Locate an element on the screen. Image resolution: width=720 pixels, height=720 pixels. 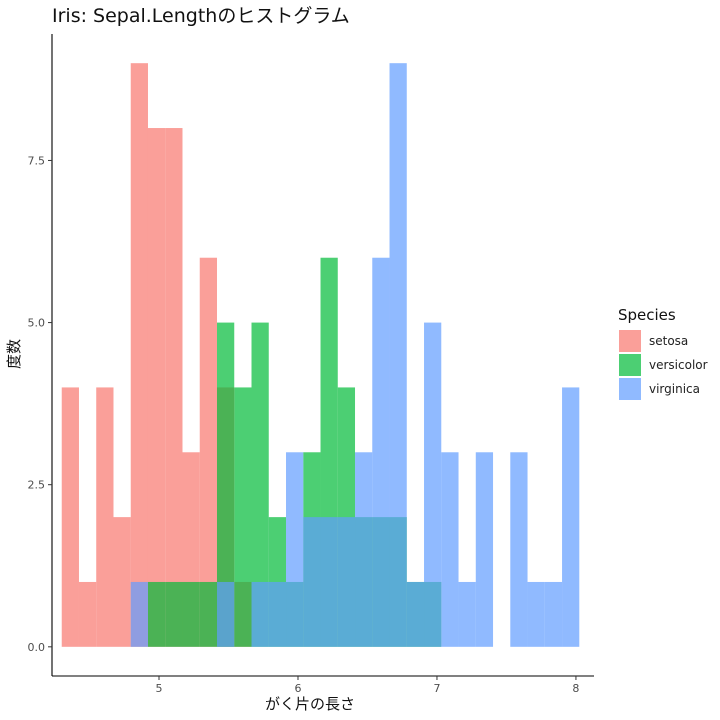
legend-label-virginica: virginica is located at coordinates (674, 389).